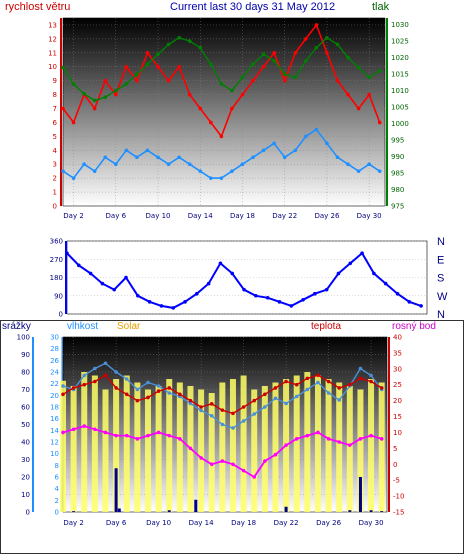 The height and width of the screenshot is (555, 464). Describe the element at coordinates (397, 141) in the screenshot. I see `pressure-tick-label: 995` at that location.